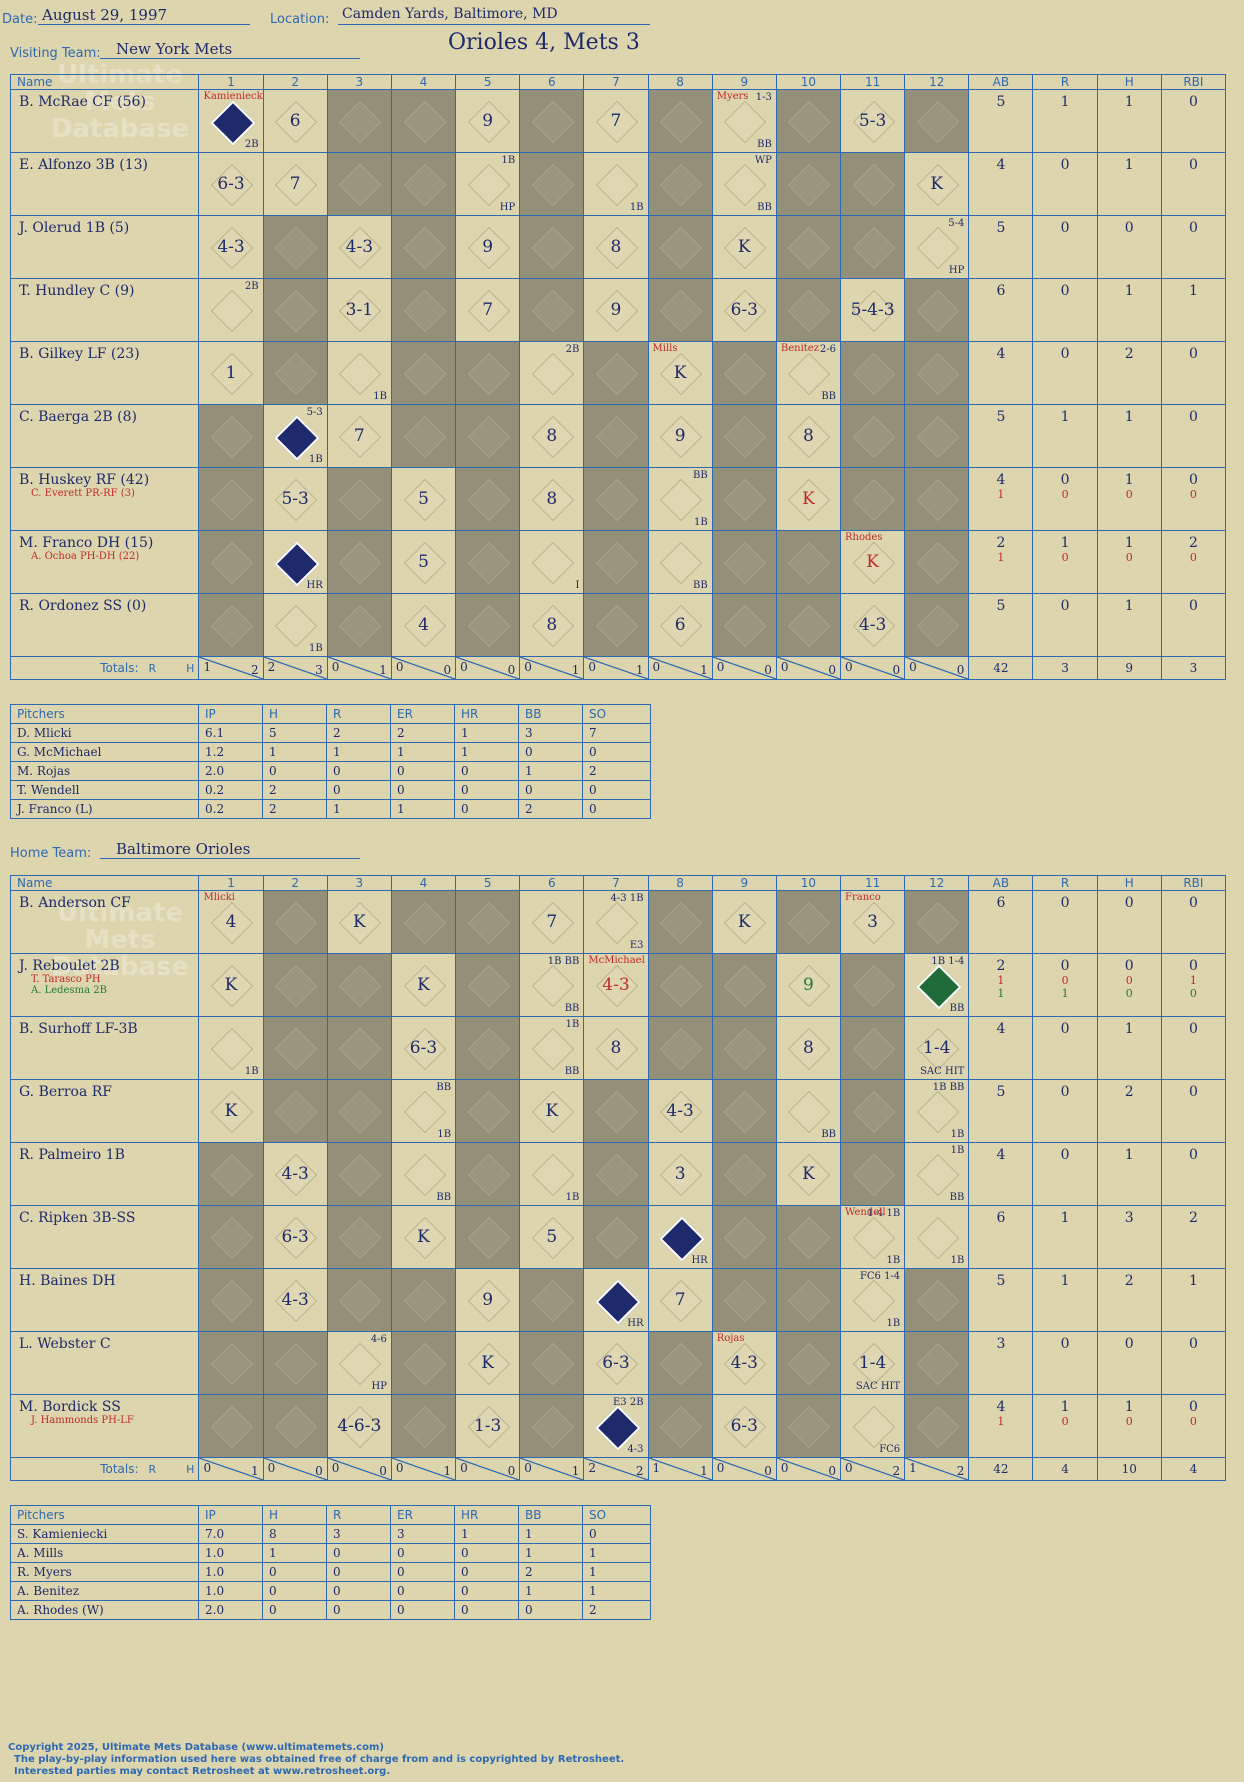 The image size is (1244, 1782). What do you see at coordinates (1001, 668) in the screenshot?
I see `stat-total: 42` at bounding box center [1001, 668].